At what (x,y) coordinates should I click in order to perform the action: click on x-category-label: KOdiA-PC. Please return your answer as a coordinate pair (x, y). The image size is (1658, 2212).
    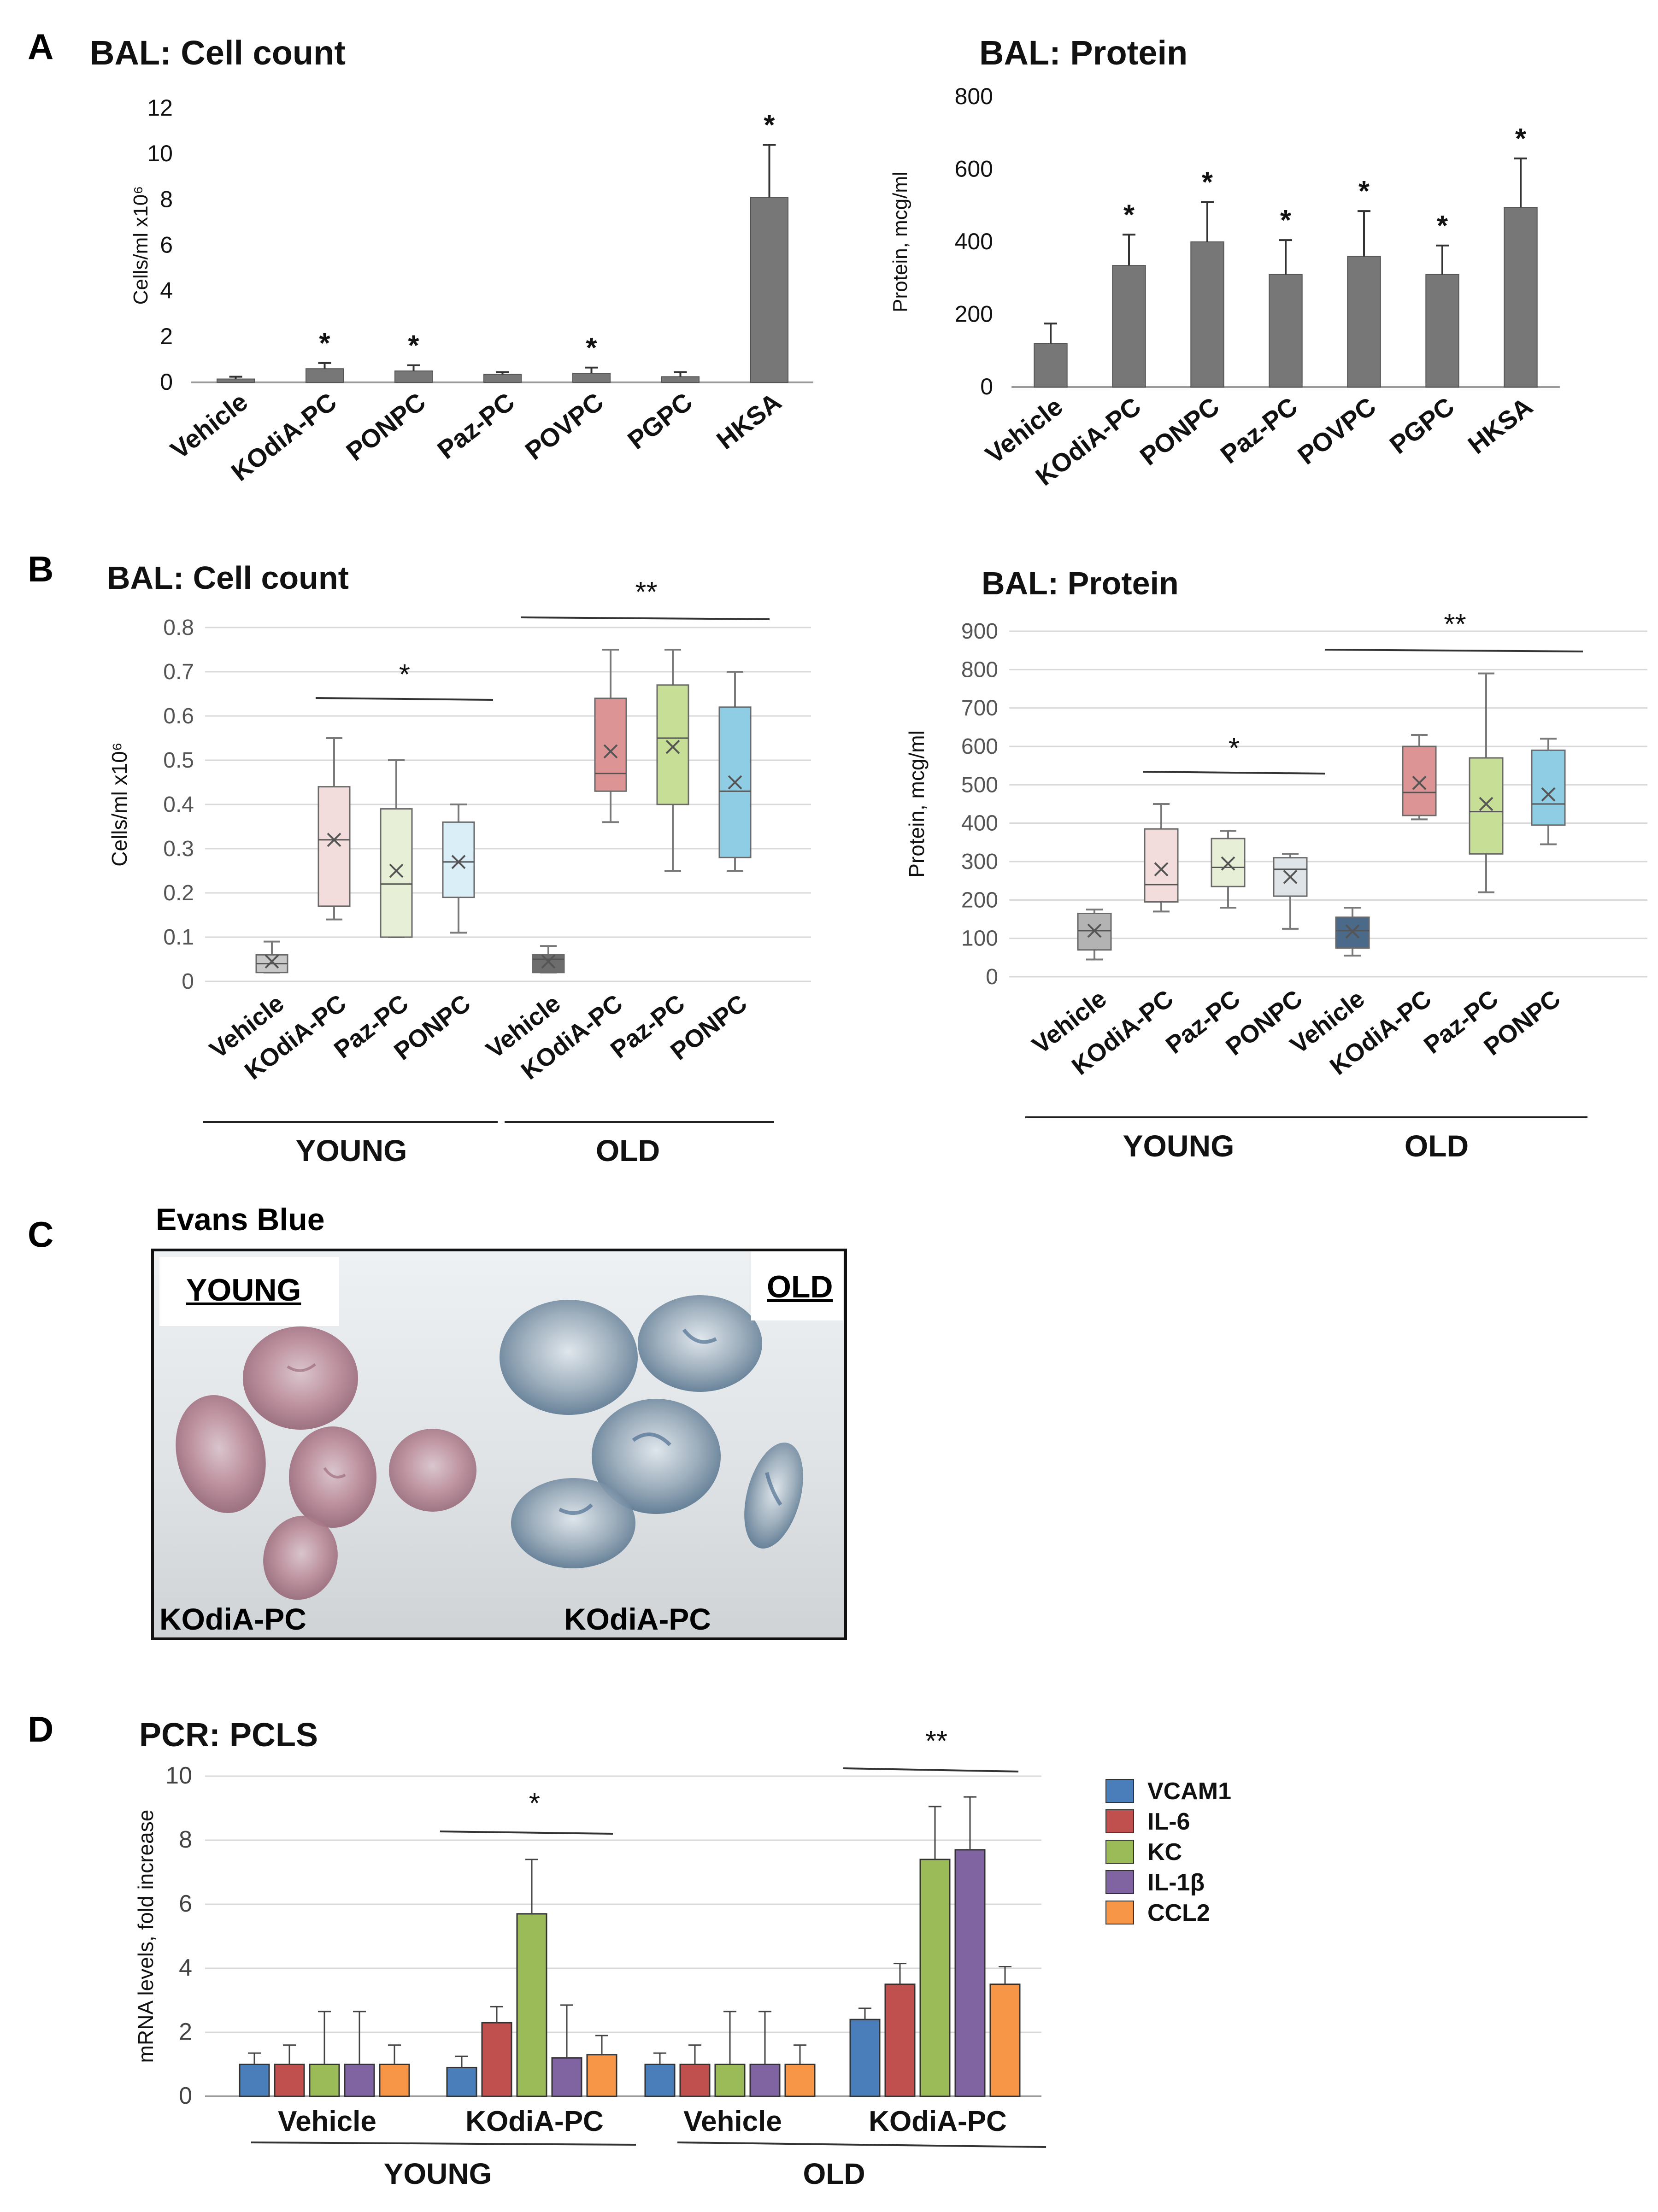
    Looking at the image, I should click on (938, 2121).